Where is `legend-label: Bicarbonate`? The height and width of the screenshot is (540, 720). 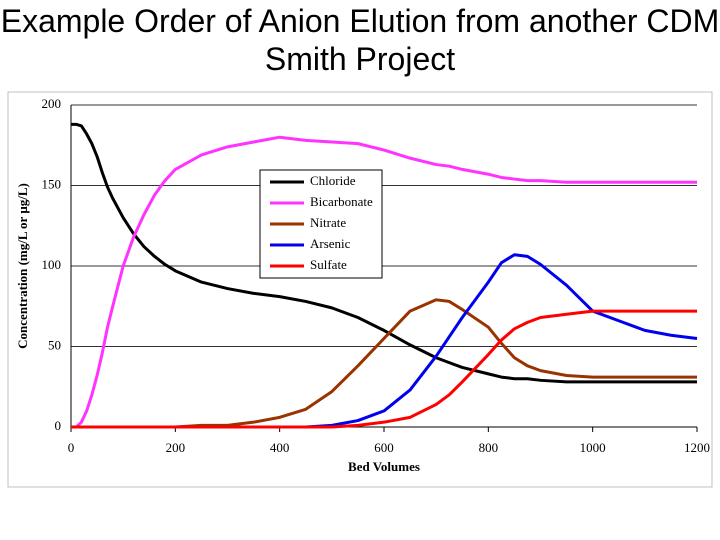
legend-label: Bicarbonate is located at coordinates (341, 201).